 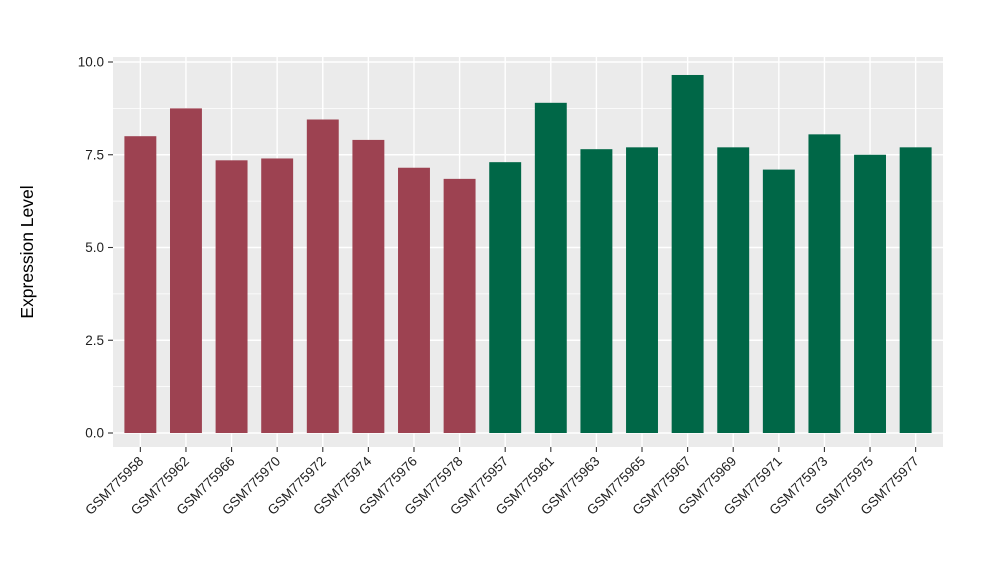 I want to click on bar-GSM775970, so click(x=277, y=295).